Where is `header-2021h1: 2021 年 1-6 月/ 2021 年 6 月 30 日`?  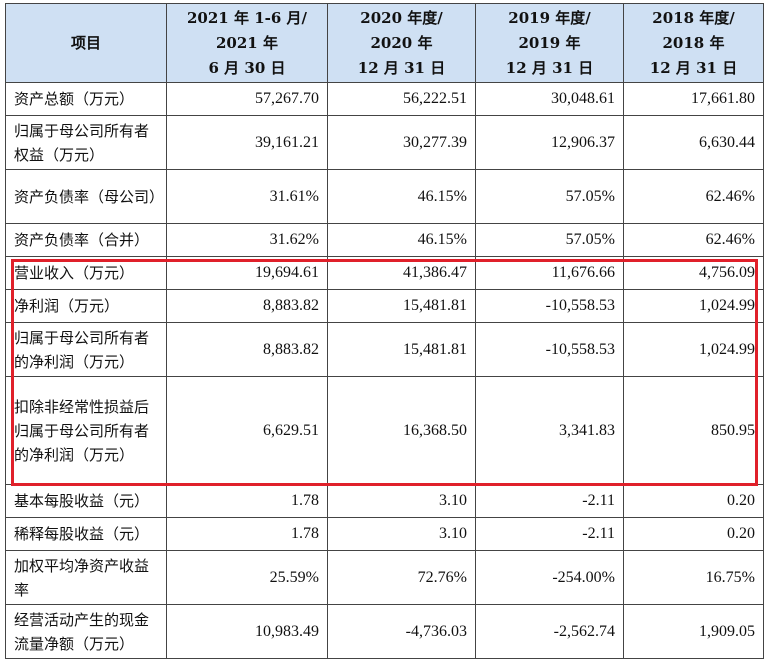
header-2021h1: 2021 年 1-6 月/ 2021 年 6 月 30 日 is located at coordinates (247, 43).